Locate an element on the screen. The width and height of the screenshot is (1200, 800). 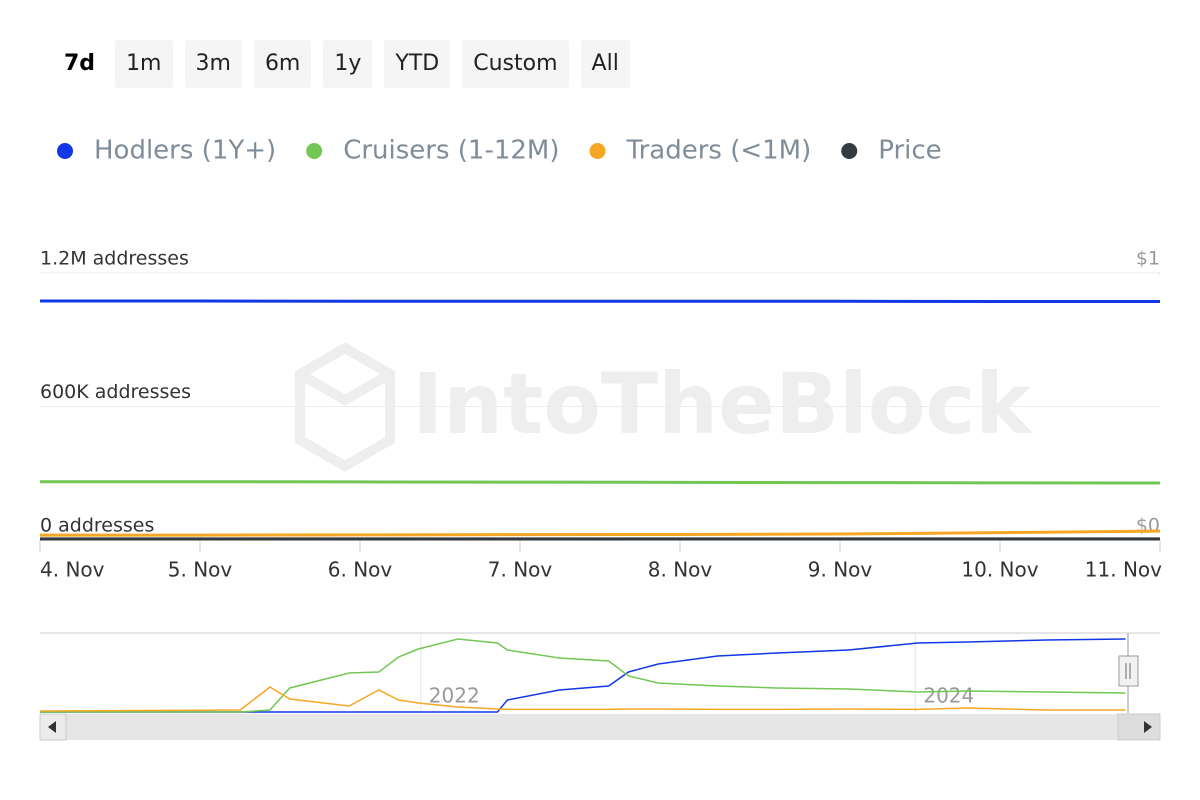
legend-label: Traders (<1M) is located at coordinates (719, 151).